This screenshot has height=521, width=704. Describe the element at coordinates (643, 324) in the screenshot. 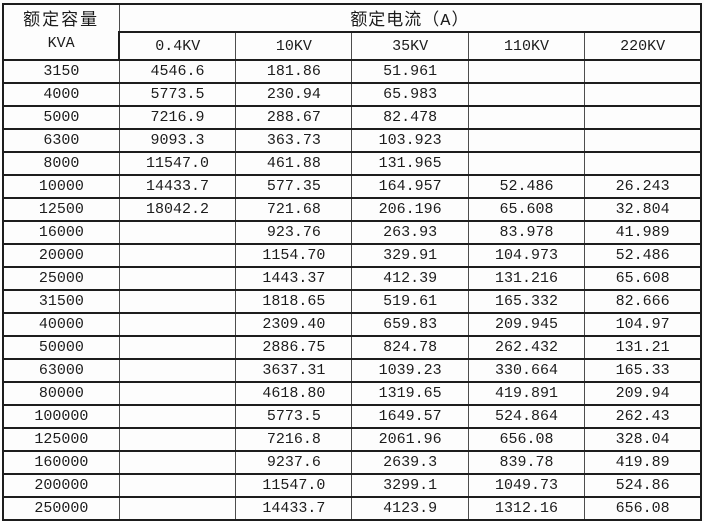

I see `current-value-cell: 104.97` at that location.